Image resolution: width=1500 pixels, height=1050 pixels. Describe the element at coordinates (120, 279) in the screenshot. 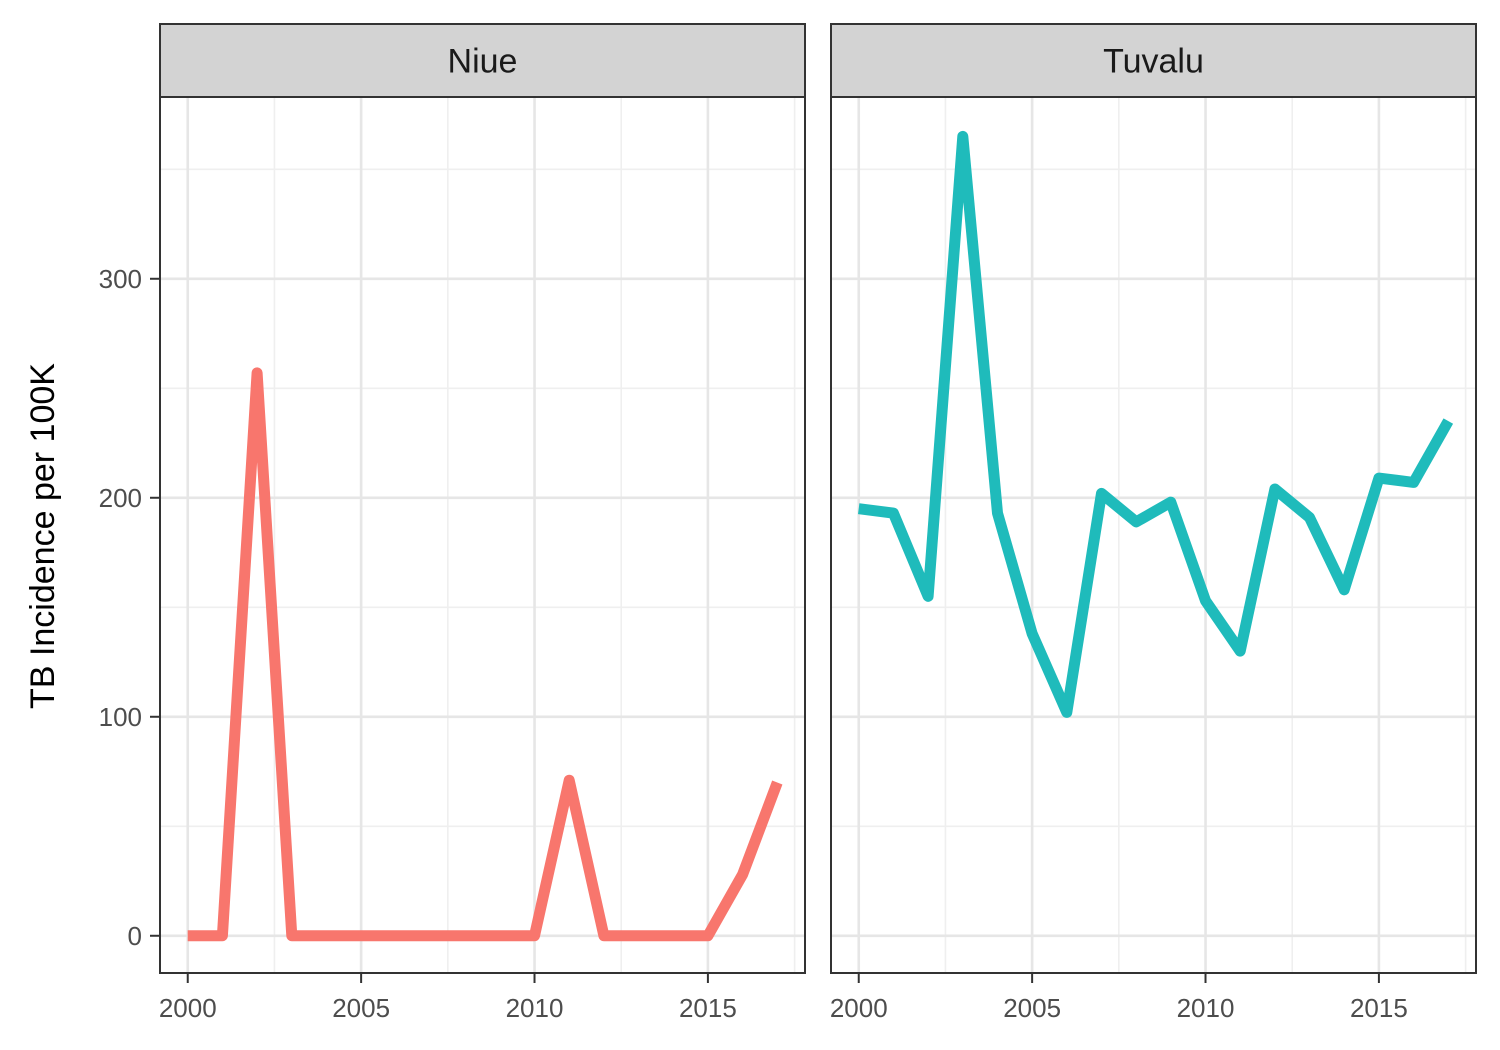

I see `y-tick-label: 300` at that location.